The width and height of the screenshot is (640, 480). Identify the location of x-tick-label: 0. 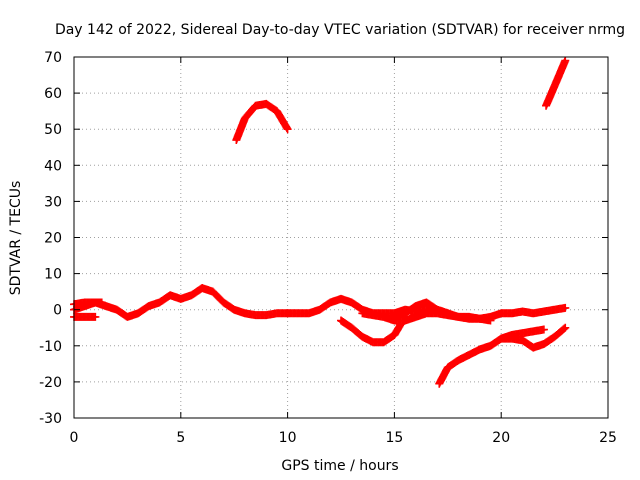
(74, 438).